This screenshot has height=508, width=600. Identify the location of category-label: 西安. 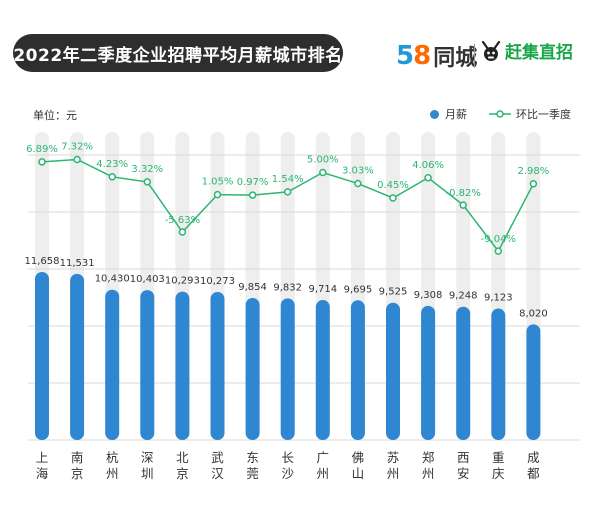
(463, 465).